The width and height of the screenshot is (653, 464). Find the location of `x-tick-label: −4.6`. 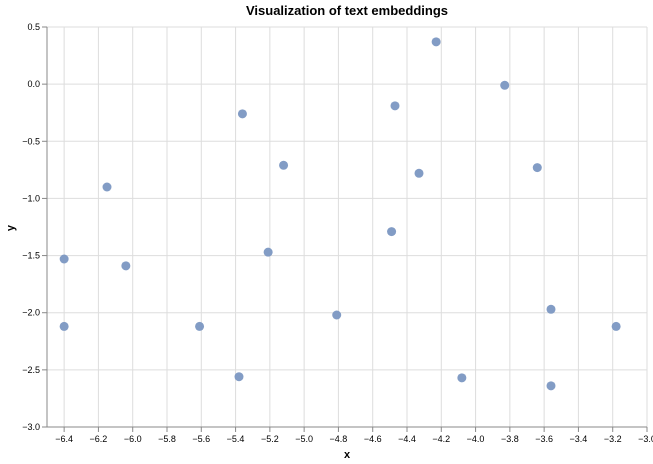

x-tick-label: −4.6 is located at coordinates (373, 439).